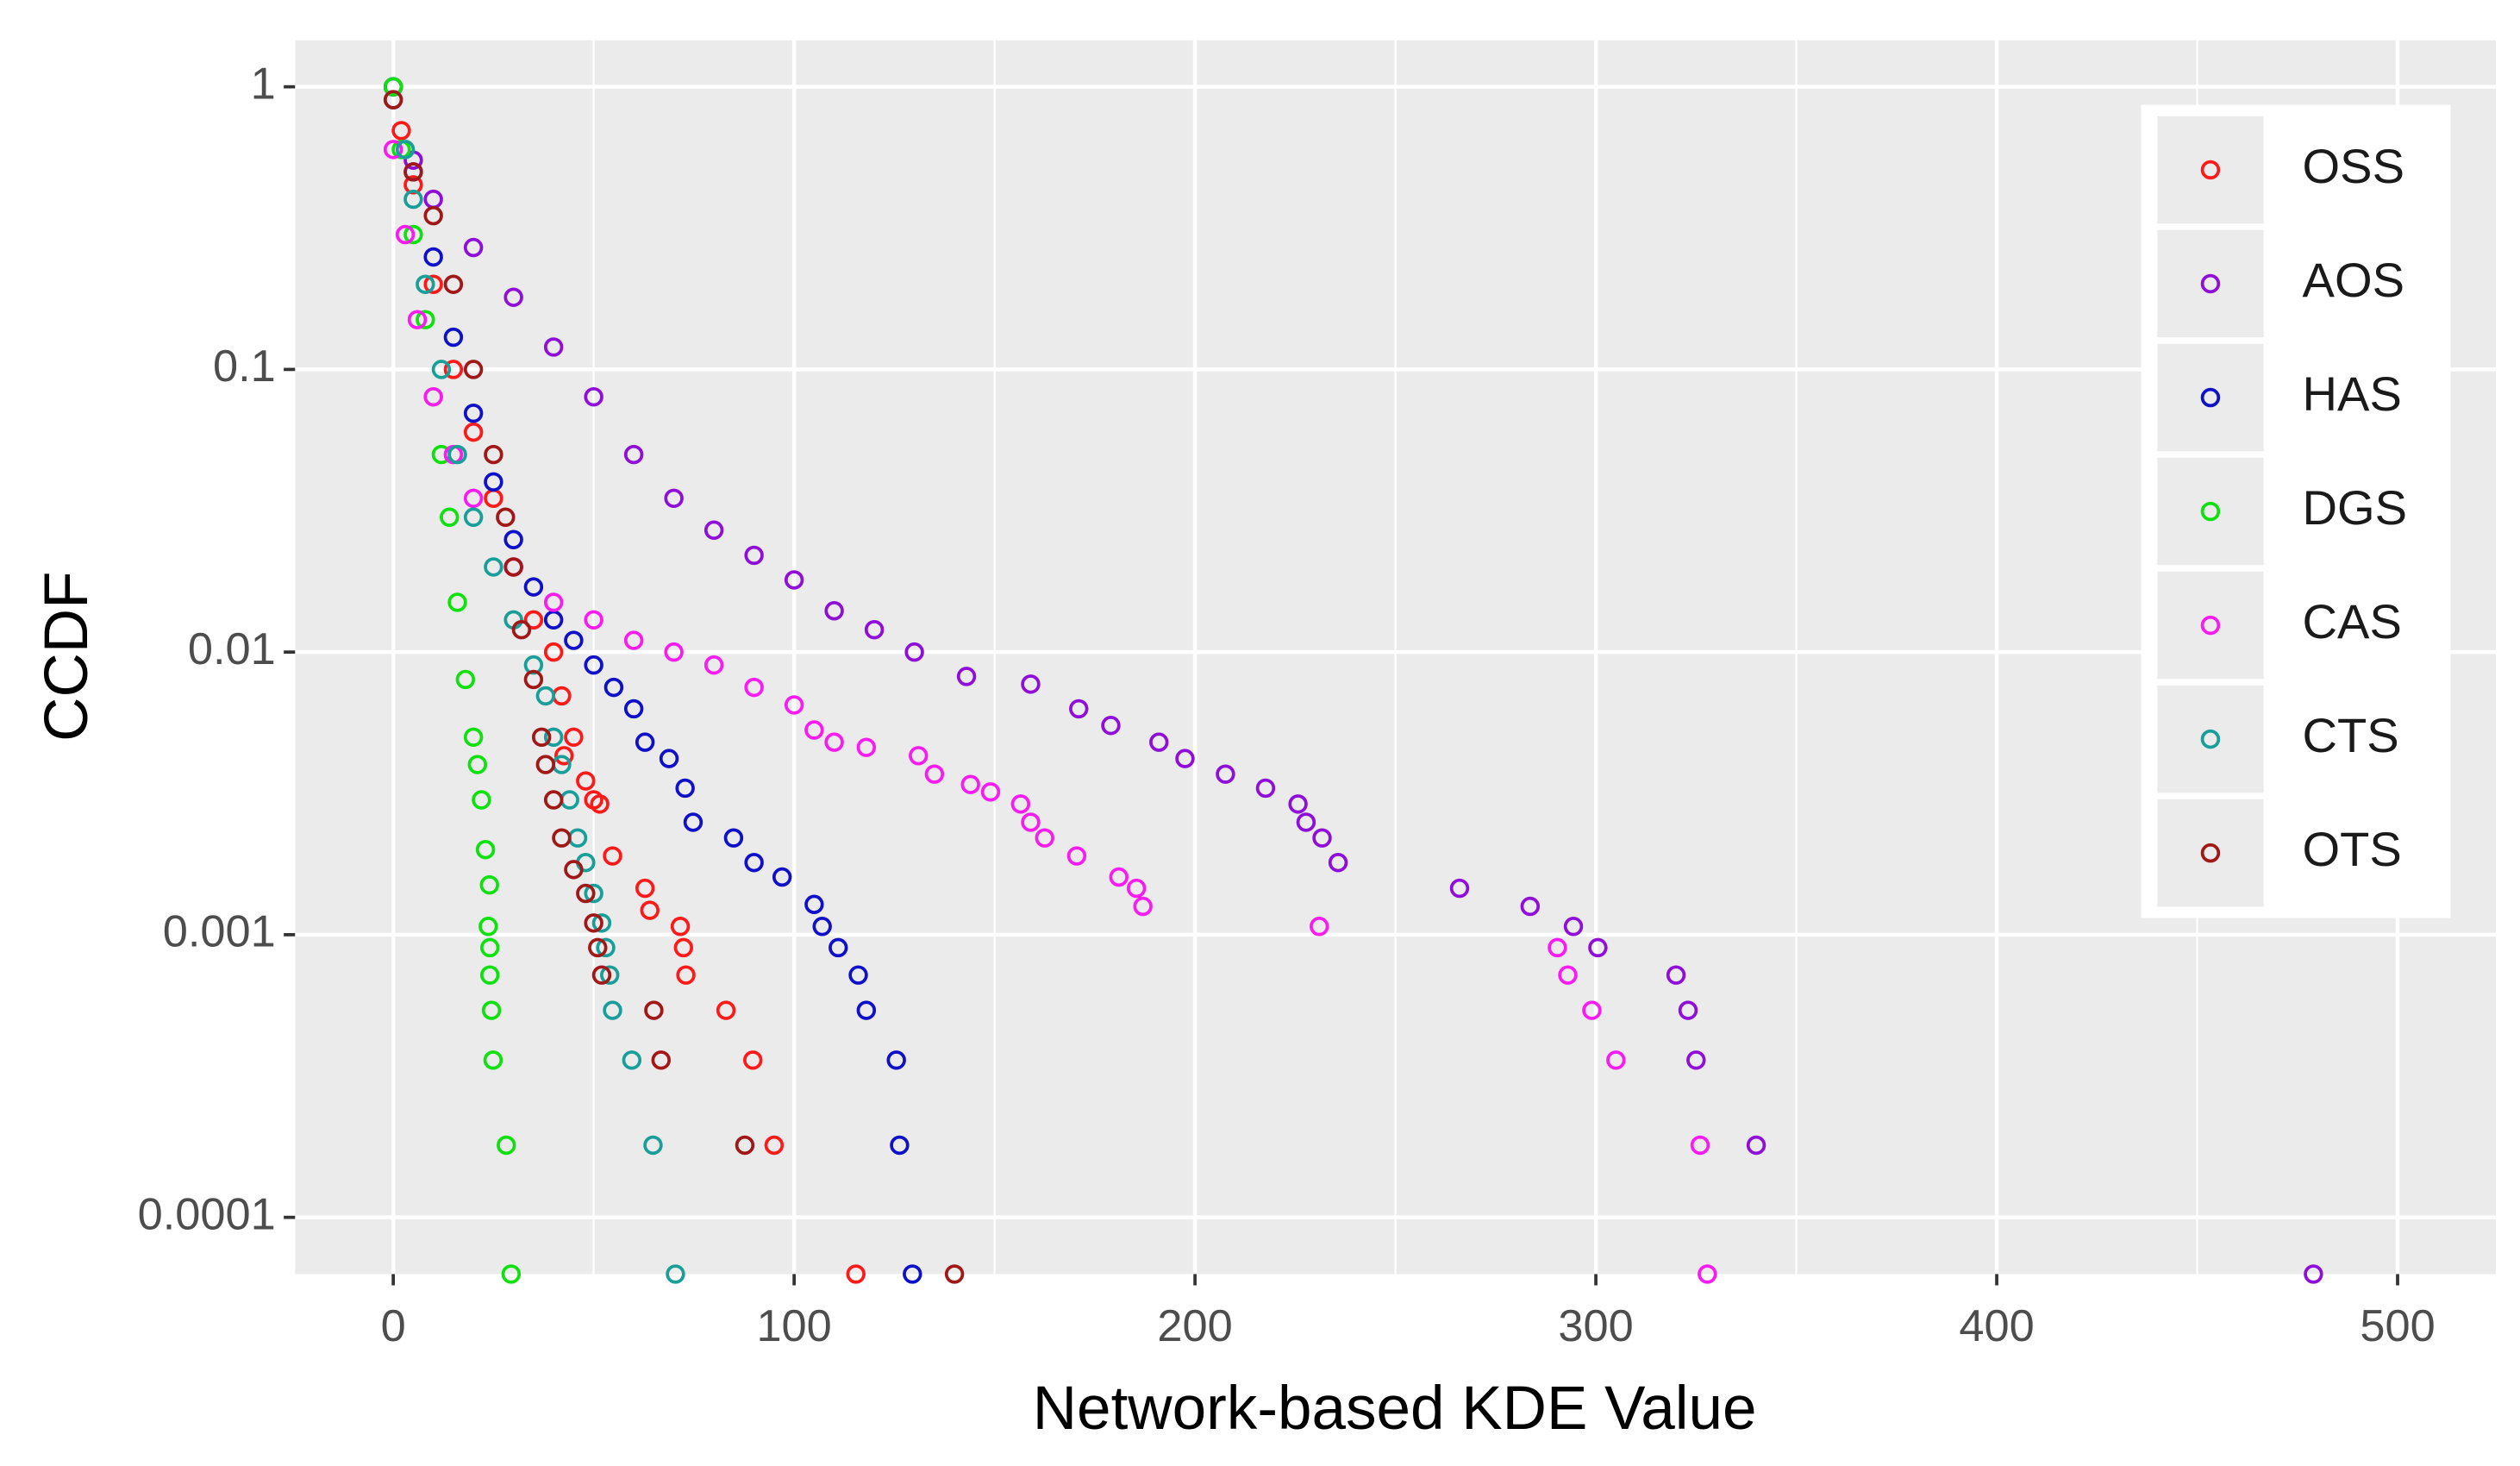 The height and width of the screenshot is (1466, 2520). Describe the element at coordinates (2398, 1326) in the screenshot. I see `x-tick-label: 500` at that location.